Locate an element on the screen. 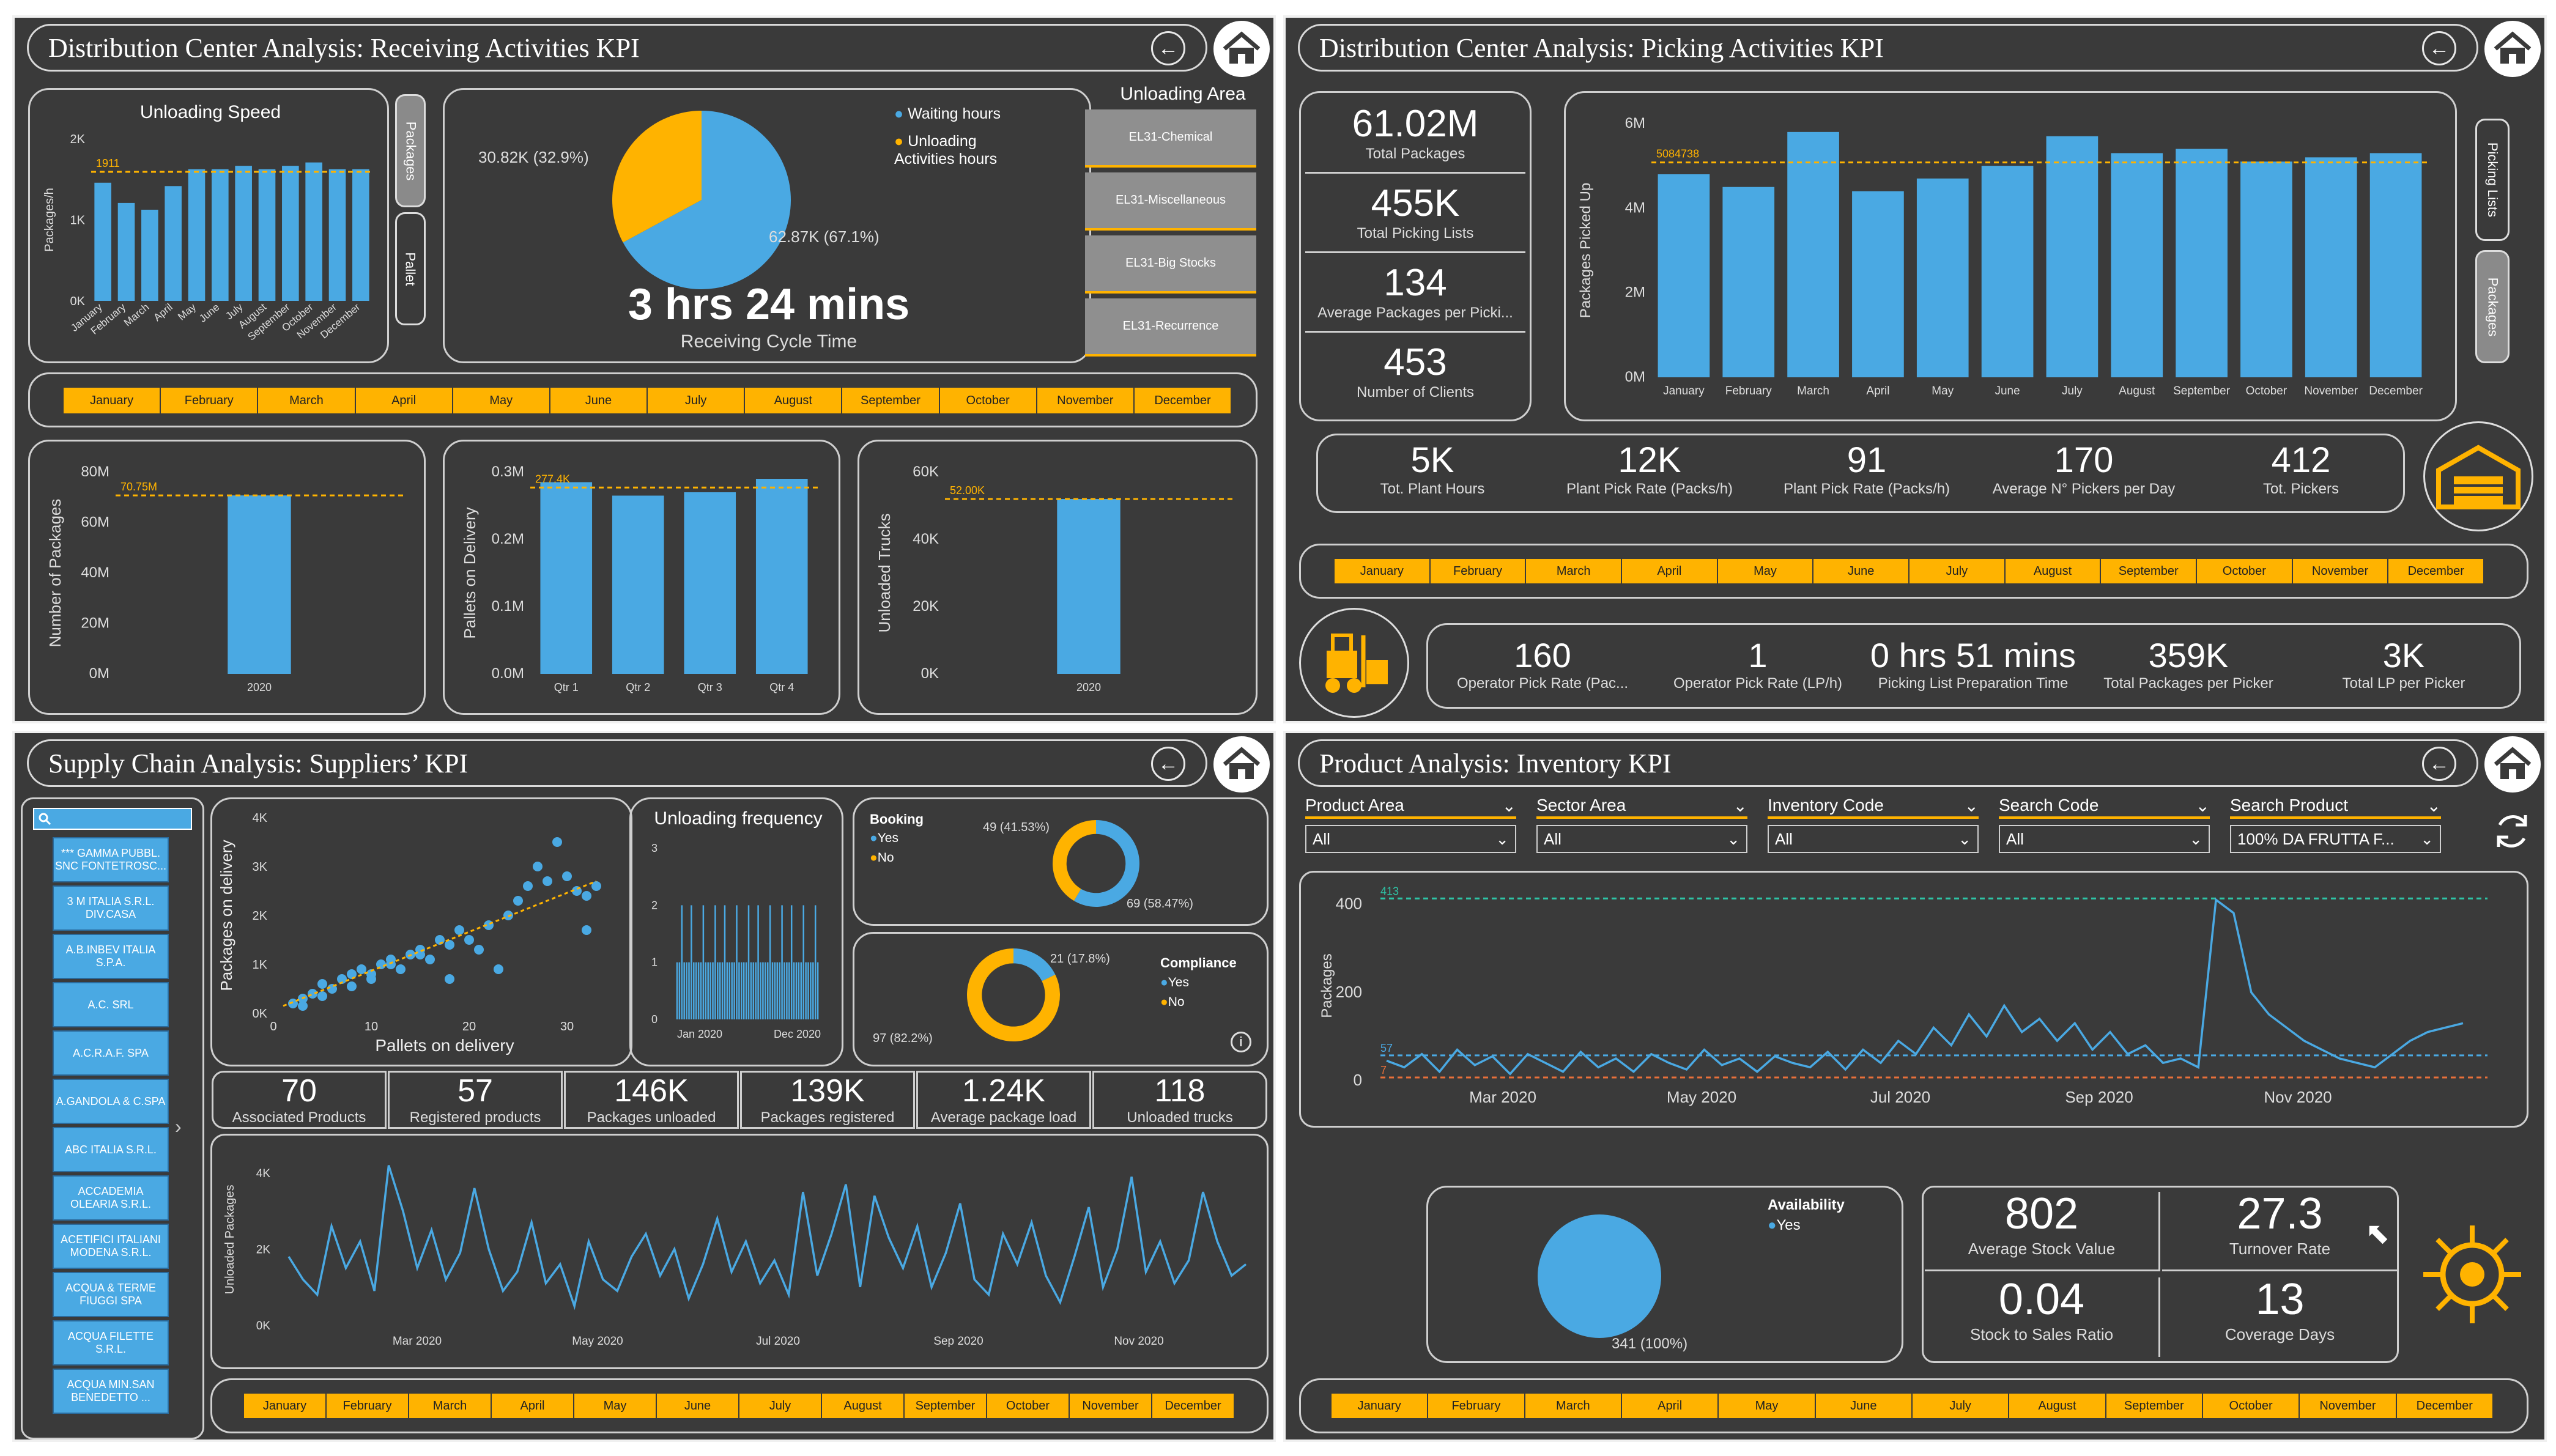 Image resolution: width=2556 pixels, height=1456 pixels. supplier-list-item: ACETIFICI ITALIANI MODENA S.R.L. is located at coordinates (111, 1246).